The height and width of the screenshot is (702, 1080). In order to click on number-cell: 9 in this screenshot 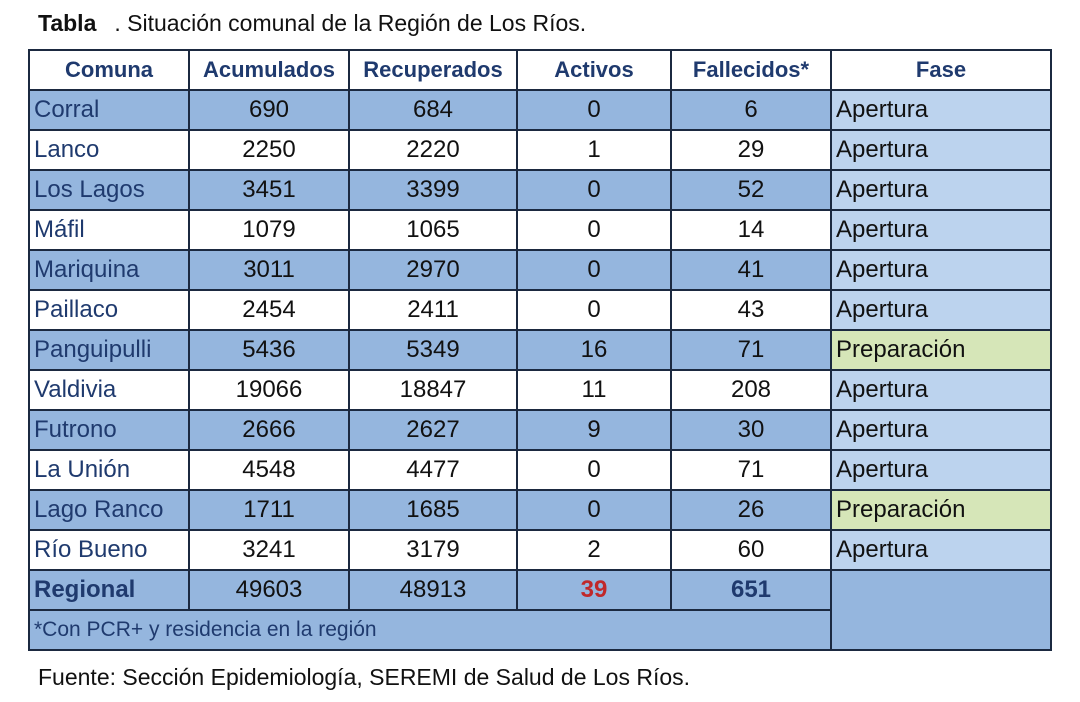, I will do `click(594, 430)`.